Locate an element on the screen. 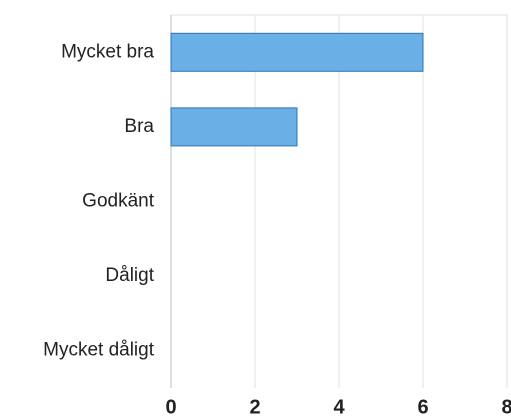 The width and height of the screenshot is (511, 418). x-tick-label: 2 is located at coordinates (254, 407).